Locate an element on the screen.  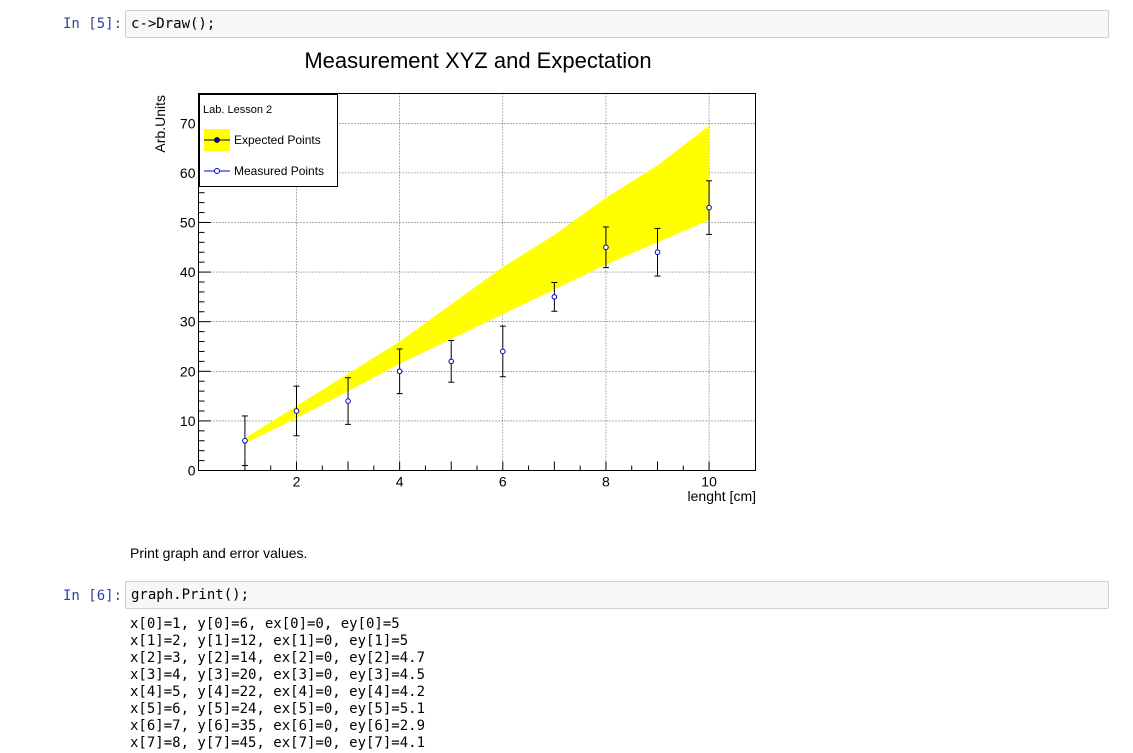
y-tick-label: 10 is located at coordinates (188, 421).